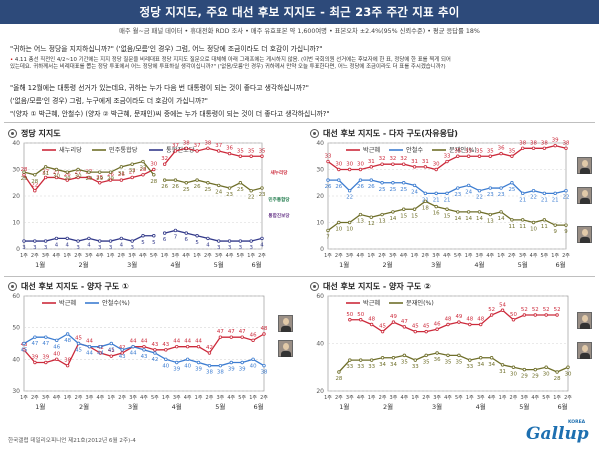 The image size is (599, 450). I want to click on legend-label: 박근혜, so click(371, 150).